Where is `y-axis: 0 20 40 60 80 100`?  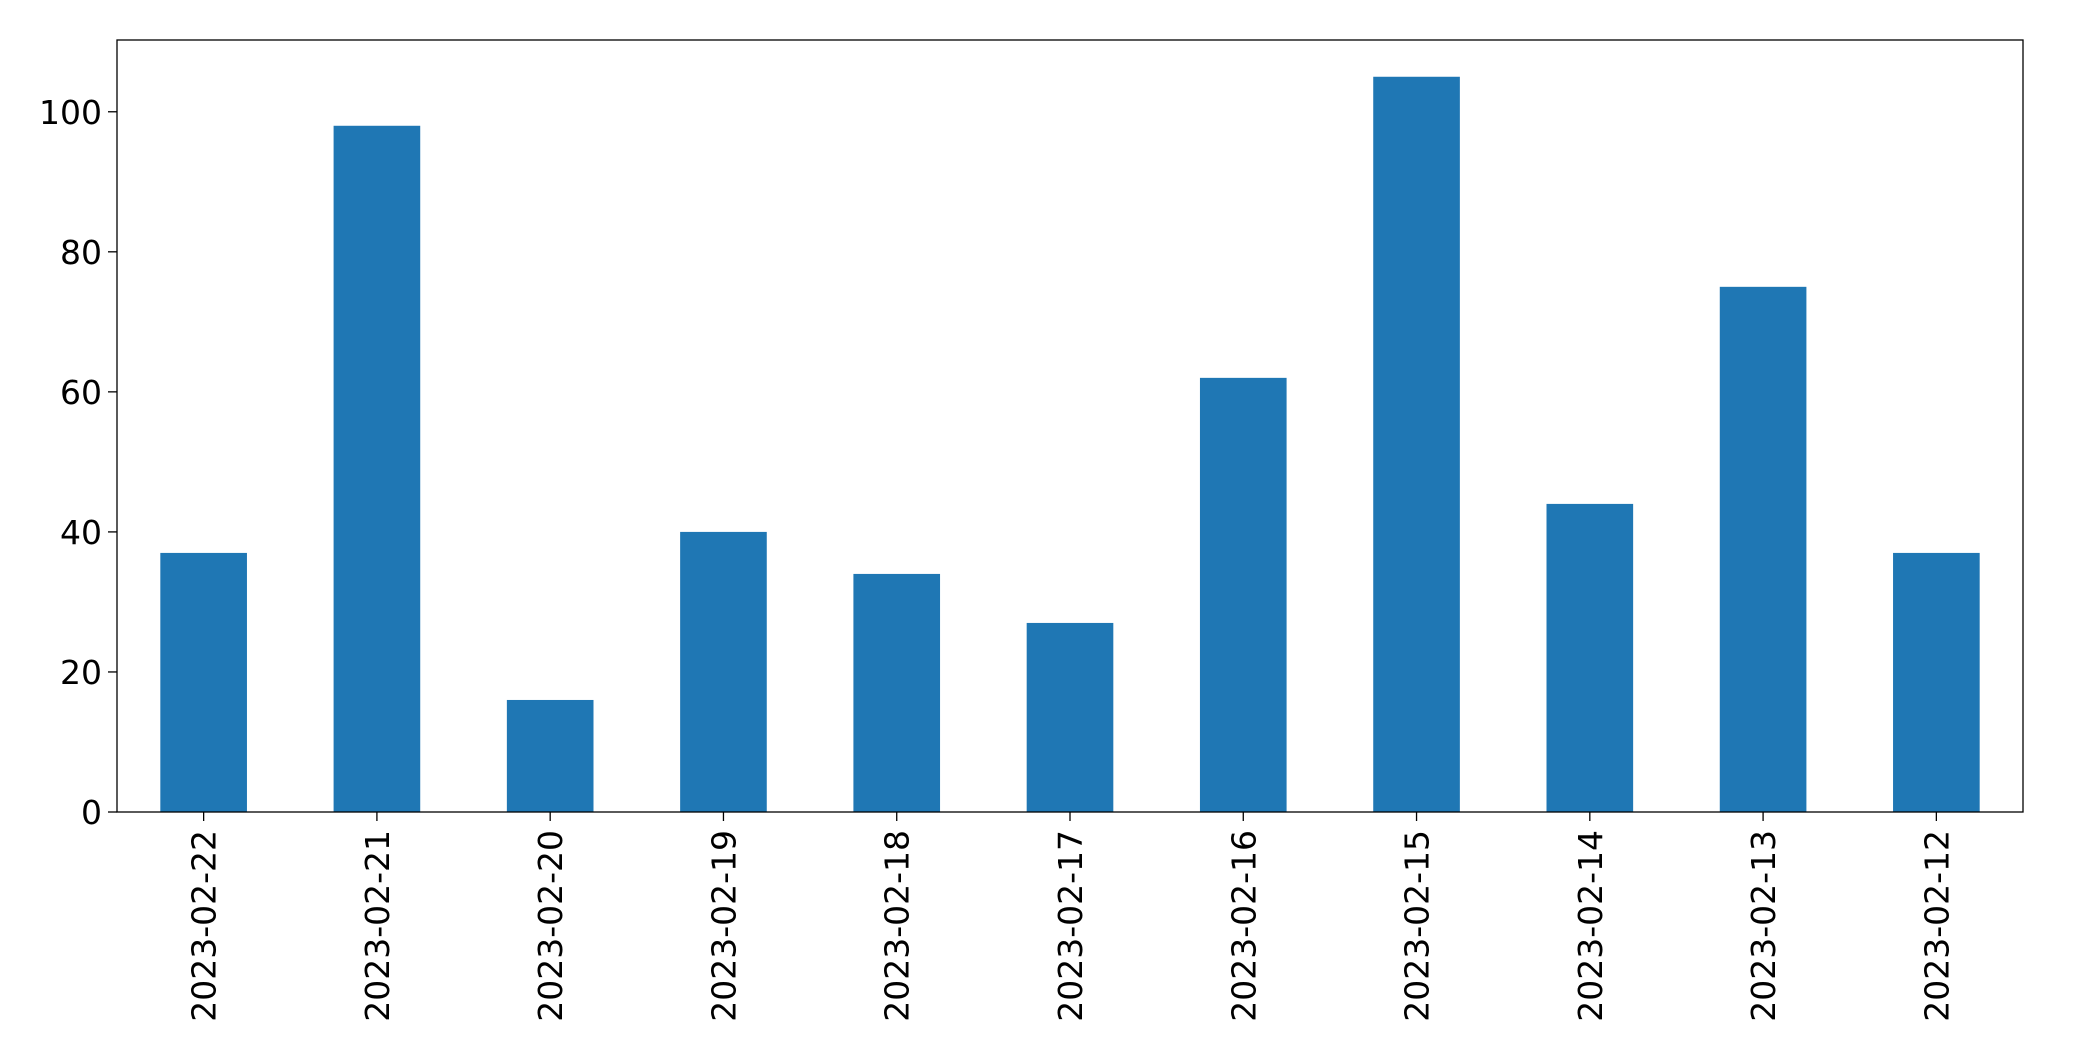
y-axis: 0 20 40 60 80 100 is located at coordinates (78, 462).